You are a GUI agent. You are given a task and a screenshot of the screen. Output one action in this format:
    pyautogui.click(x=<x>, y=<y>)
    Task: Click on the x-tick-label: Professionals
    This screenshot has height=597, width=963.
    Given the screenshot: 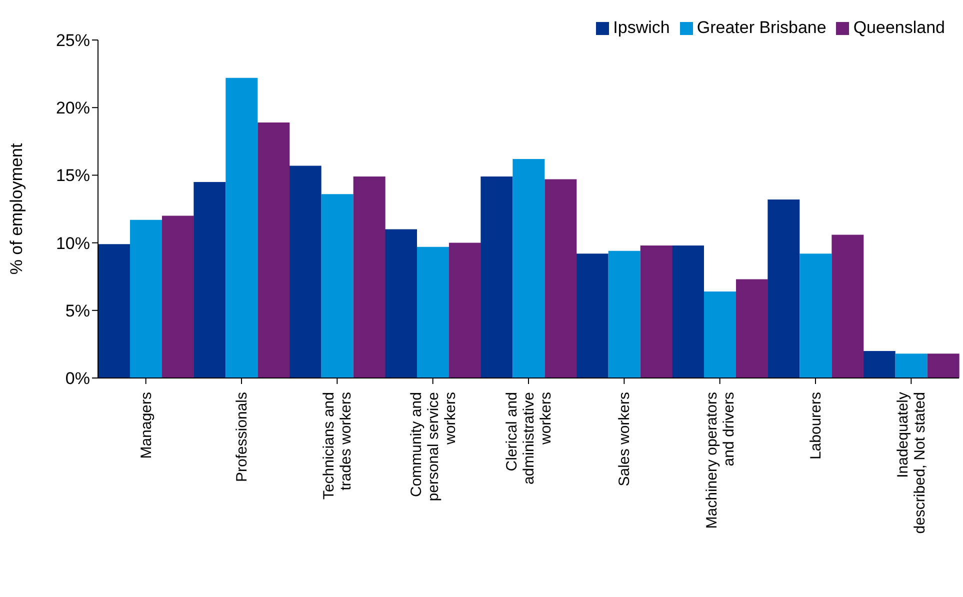 What is the action you would take?
    pyautogui.click(x=242, y=437)
    